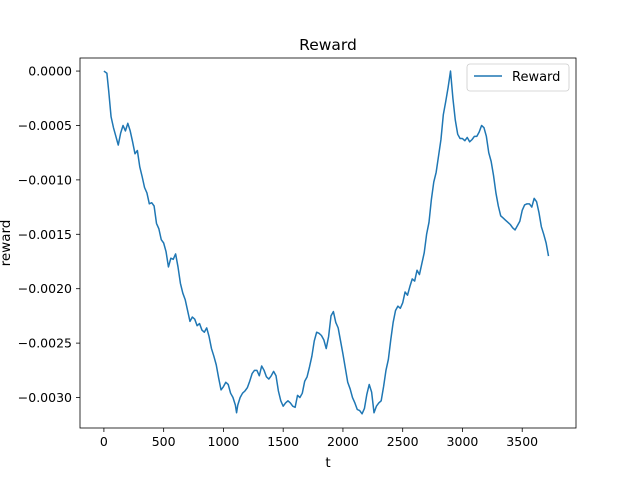  What do you see at coordinates (45, 288) in the screenshot?
I see `y-tick-label: −0.0020` at bounding box center [45, 288].